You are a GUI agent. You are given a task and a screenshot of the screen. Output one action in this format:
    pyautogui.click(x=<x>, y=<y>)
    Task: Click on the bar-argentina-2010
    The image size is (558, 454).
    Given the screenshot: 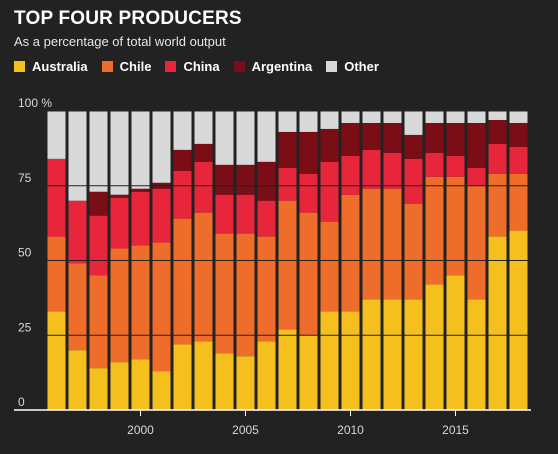 What is the action you would take?
    pyautogui.click(x=350, y=139)
    